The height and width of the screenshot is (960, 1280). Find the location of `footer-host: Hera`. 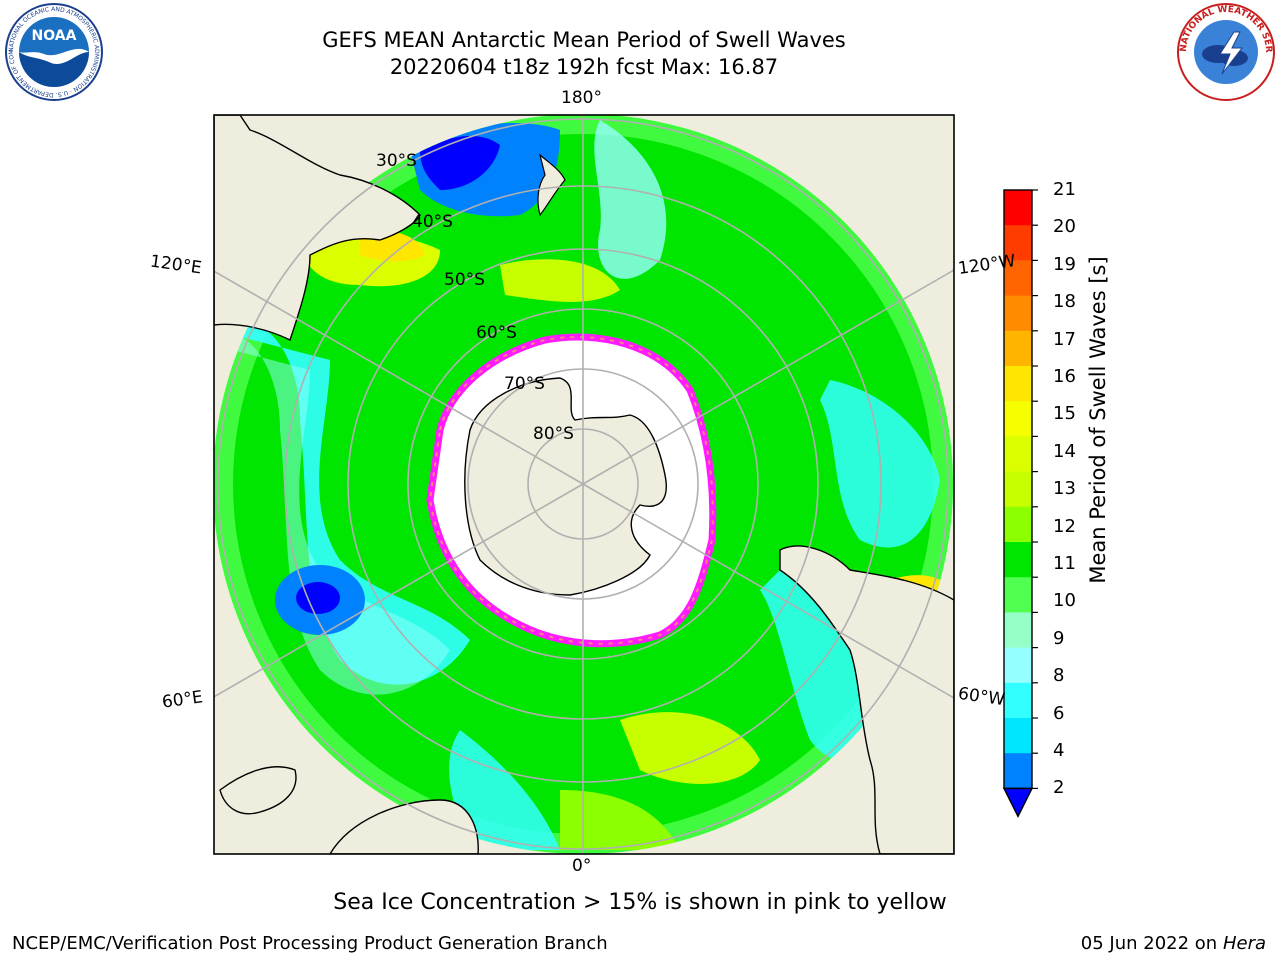

footer-host: Hera is located at coordinates (1244, 943).